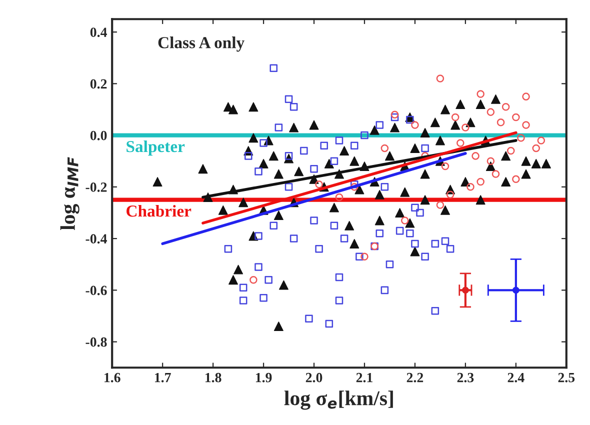  What do you see at coordinates (415, 377) in the screenshot?
I see `x-tick-label: 2.2` at bounding box center [415, 377].